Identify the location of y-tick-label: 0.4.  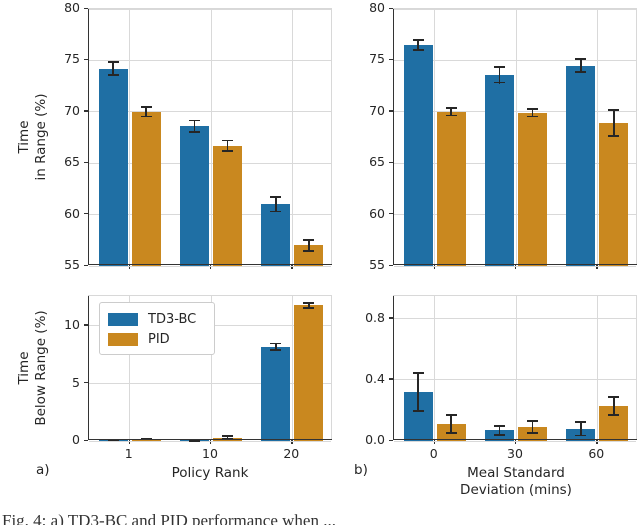
(375, 378).